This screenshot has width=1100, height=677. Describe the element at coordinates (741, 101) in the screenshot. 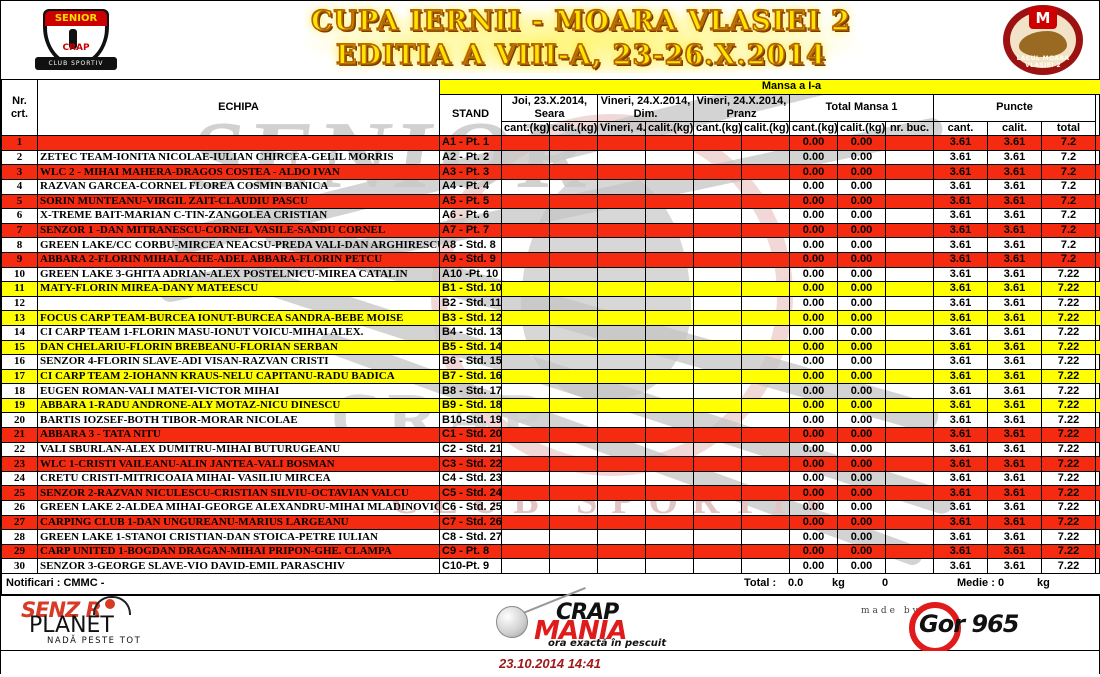

I see `group-vineri-pranz-line1: Vineri, 24.X.2014,` at that location.